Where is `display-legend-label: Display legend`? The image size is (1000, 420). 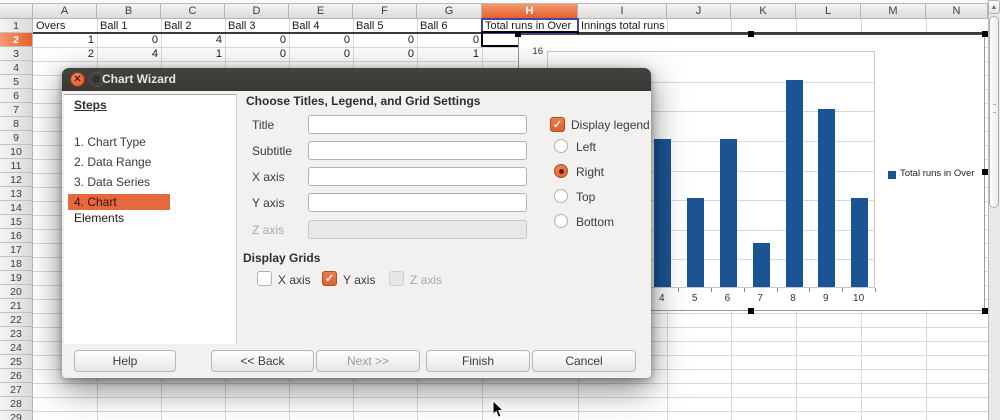
display-legend-label: Display legend is located at coordinates (610, 125).